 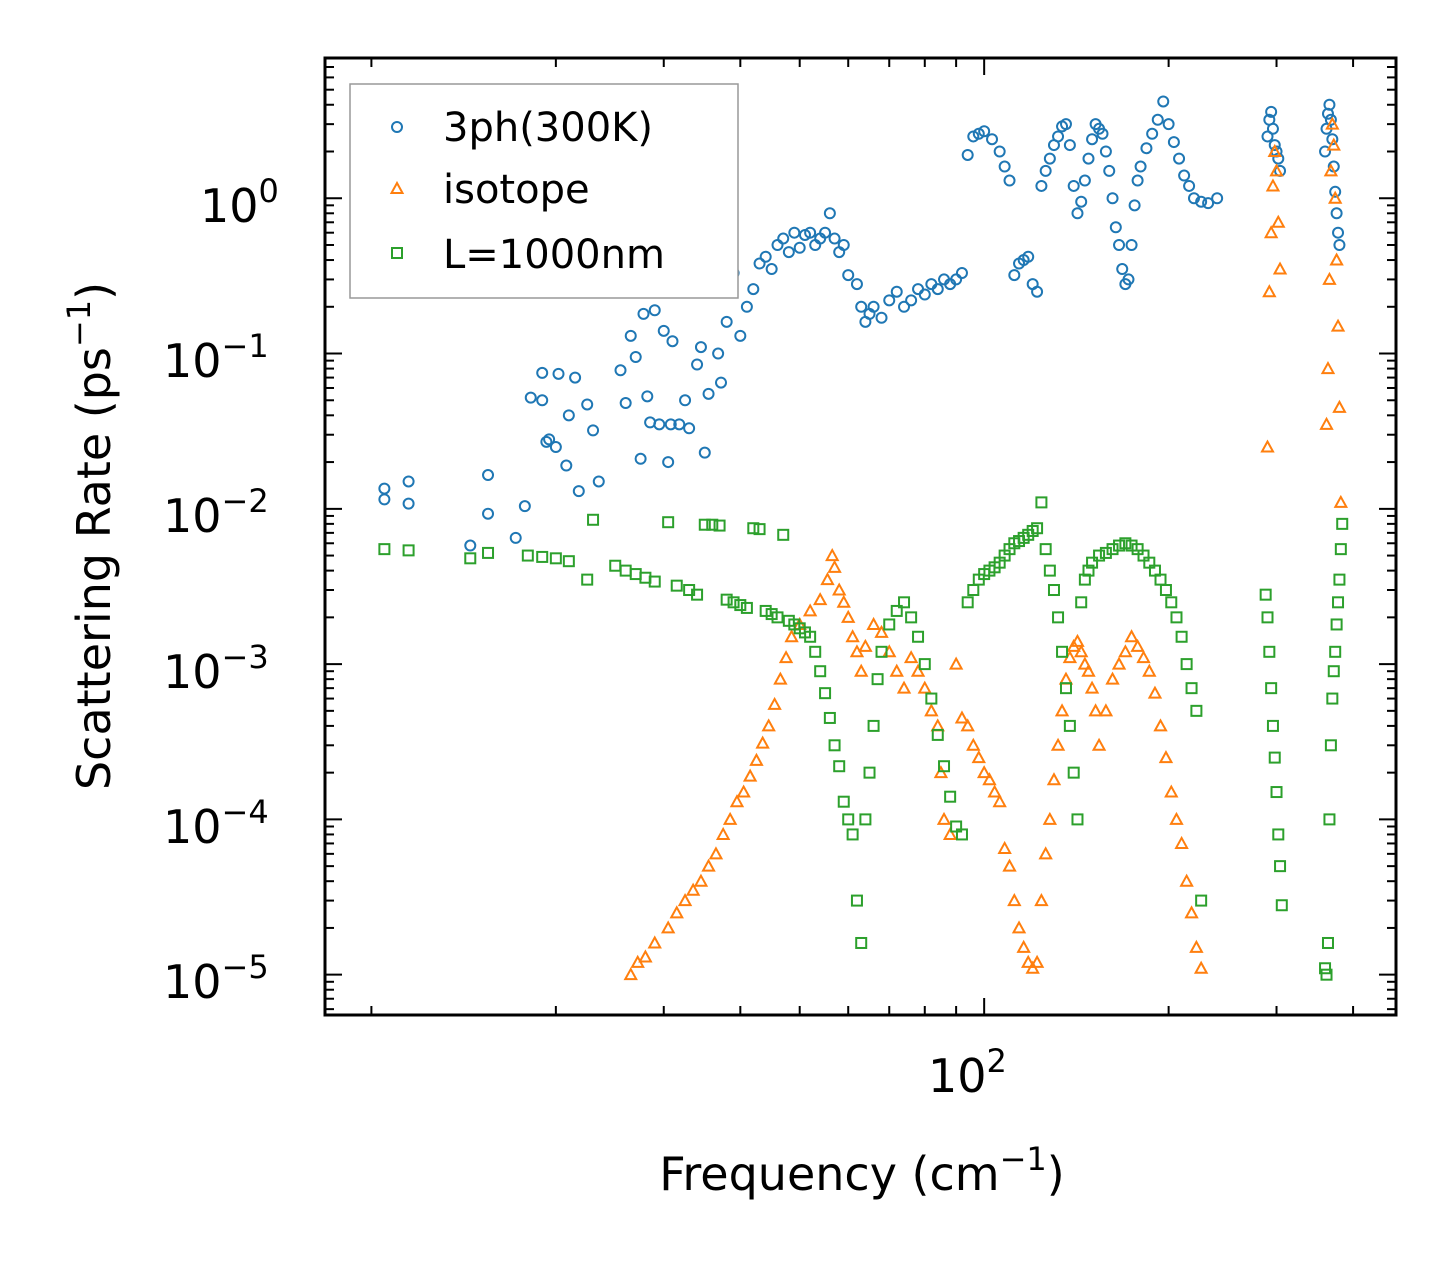 What do you see at coordinates (216, 512) in the screenshot?
I see `y-tick-label-1e-2: 10−2` at bounding box center [216, 512].